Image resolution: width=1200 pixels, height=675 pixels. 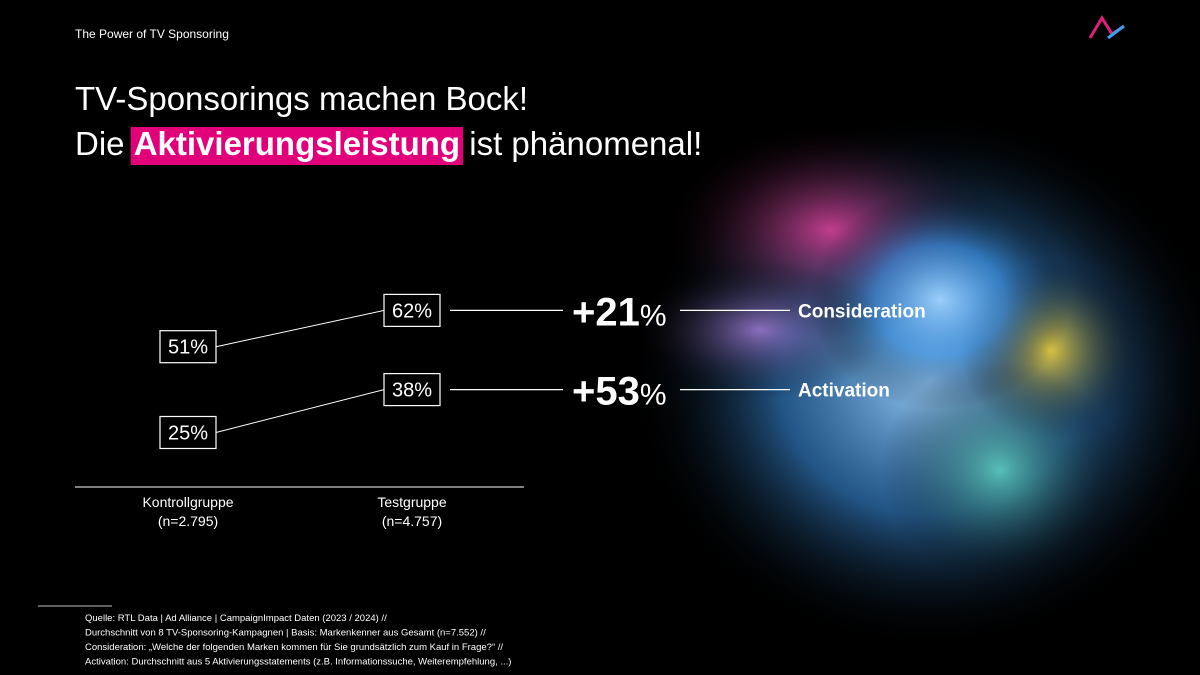 I want to click on title-highlight, so click(x=297, y=146).